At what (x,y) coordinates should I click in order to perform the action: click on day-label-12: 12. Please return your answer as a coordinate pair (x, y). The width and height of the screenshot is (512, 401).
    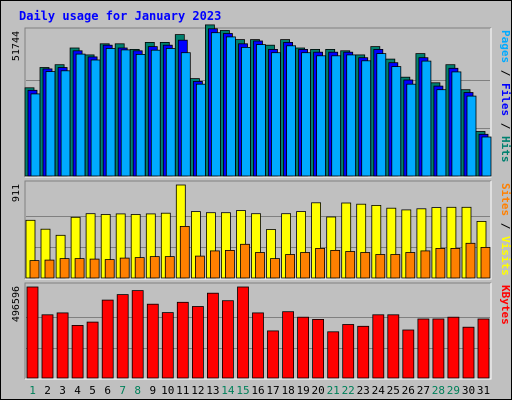
    Looking at the image, I should click on (197, 390).